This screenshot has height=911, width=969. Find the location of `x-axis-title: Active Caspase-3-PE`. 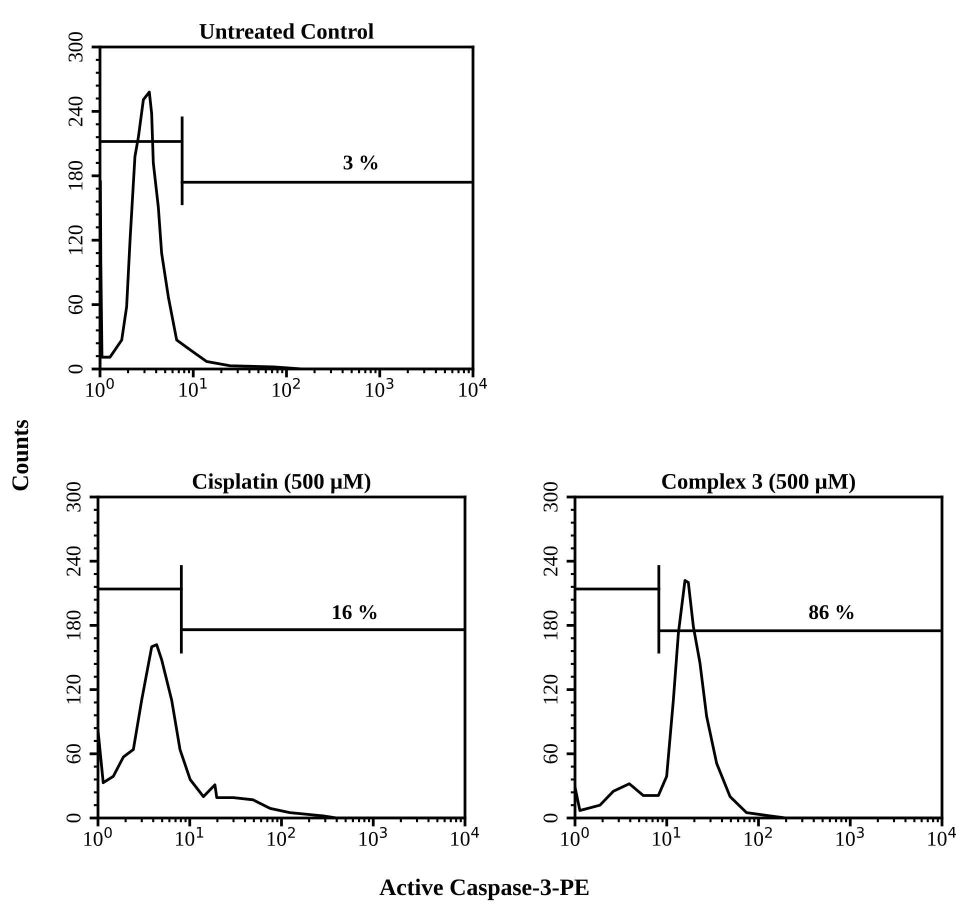

x-axis-title: Active Caspase-3-PE is located at coordinates (484, 889).